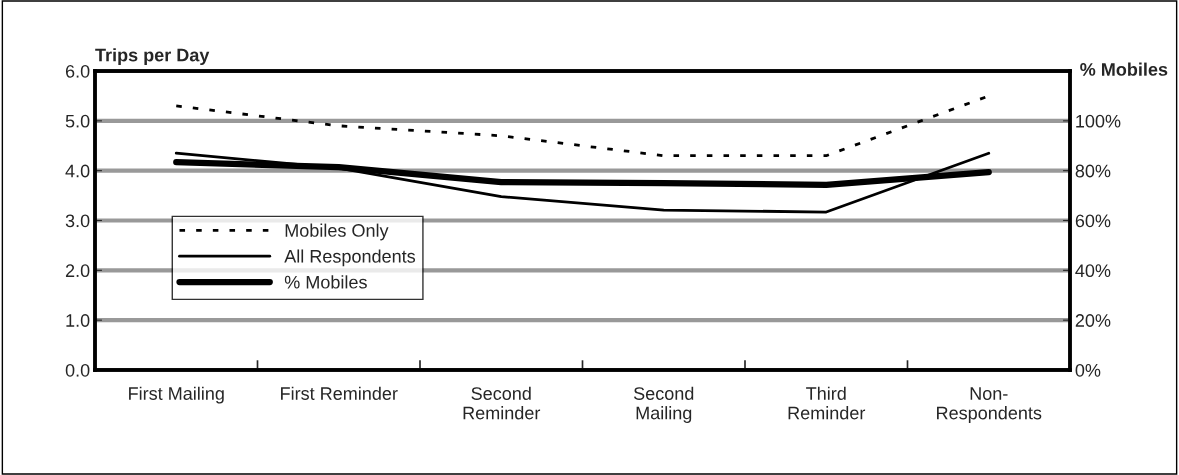  What do you see at coordinates (337, 232) in the screenshot?
I see `legend-label: Mobiles Only` at bounding box center [337, 232].